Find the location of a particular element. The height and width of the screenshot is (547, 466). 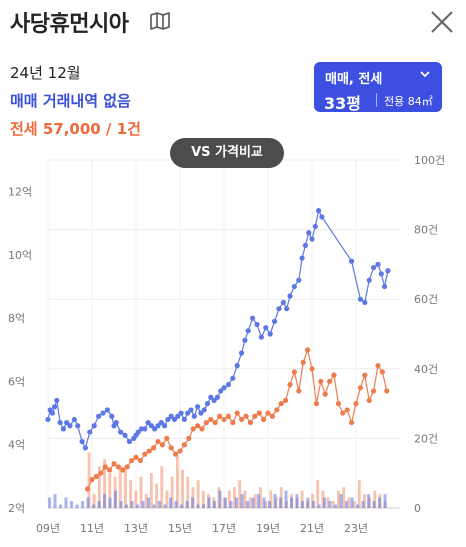

y-tick-label-left: 6억 is located at coordinates (16, 381).